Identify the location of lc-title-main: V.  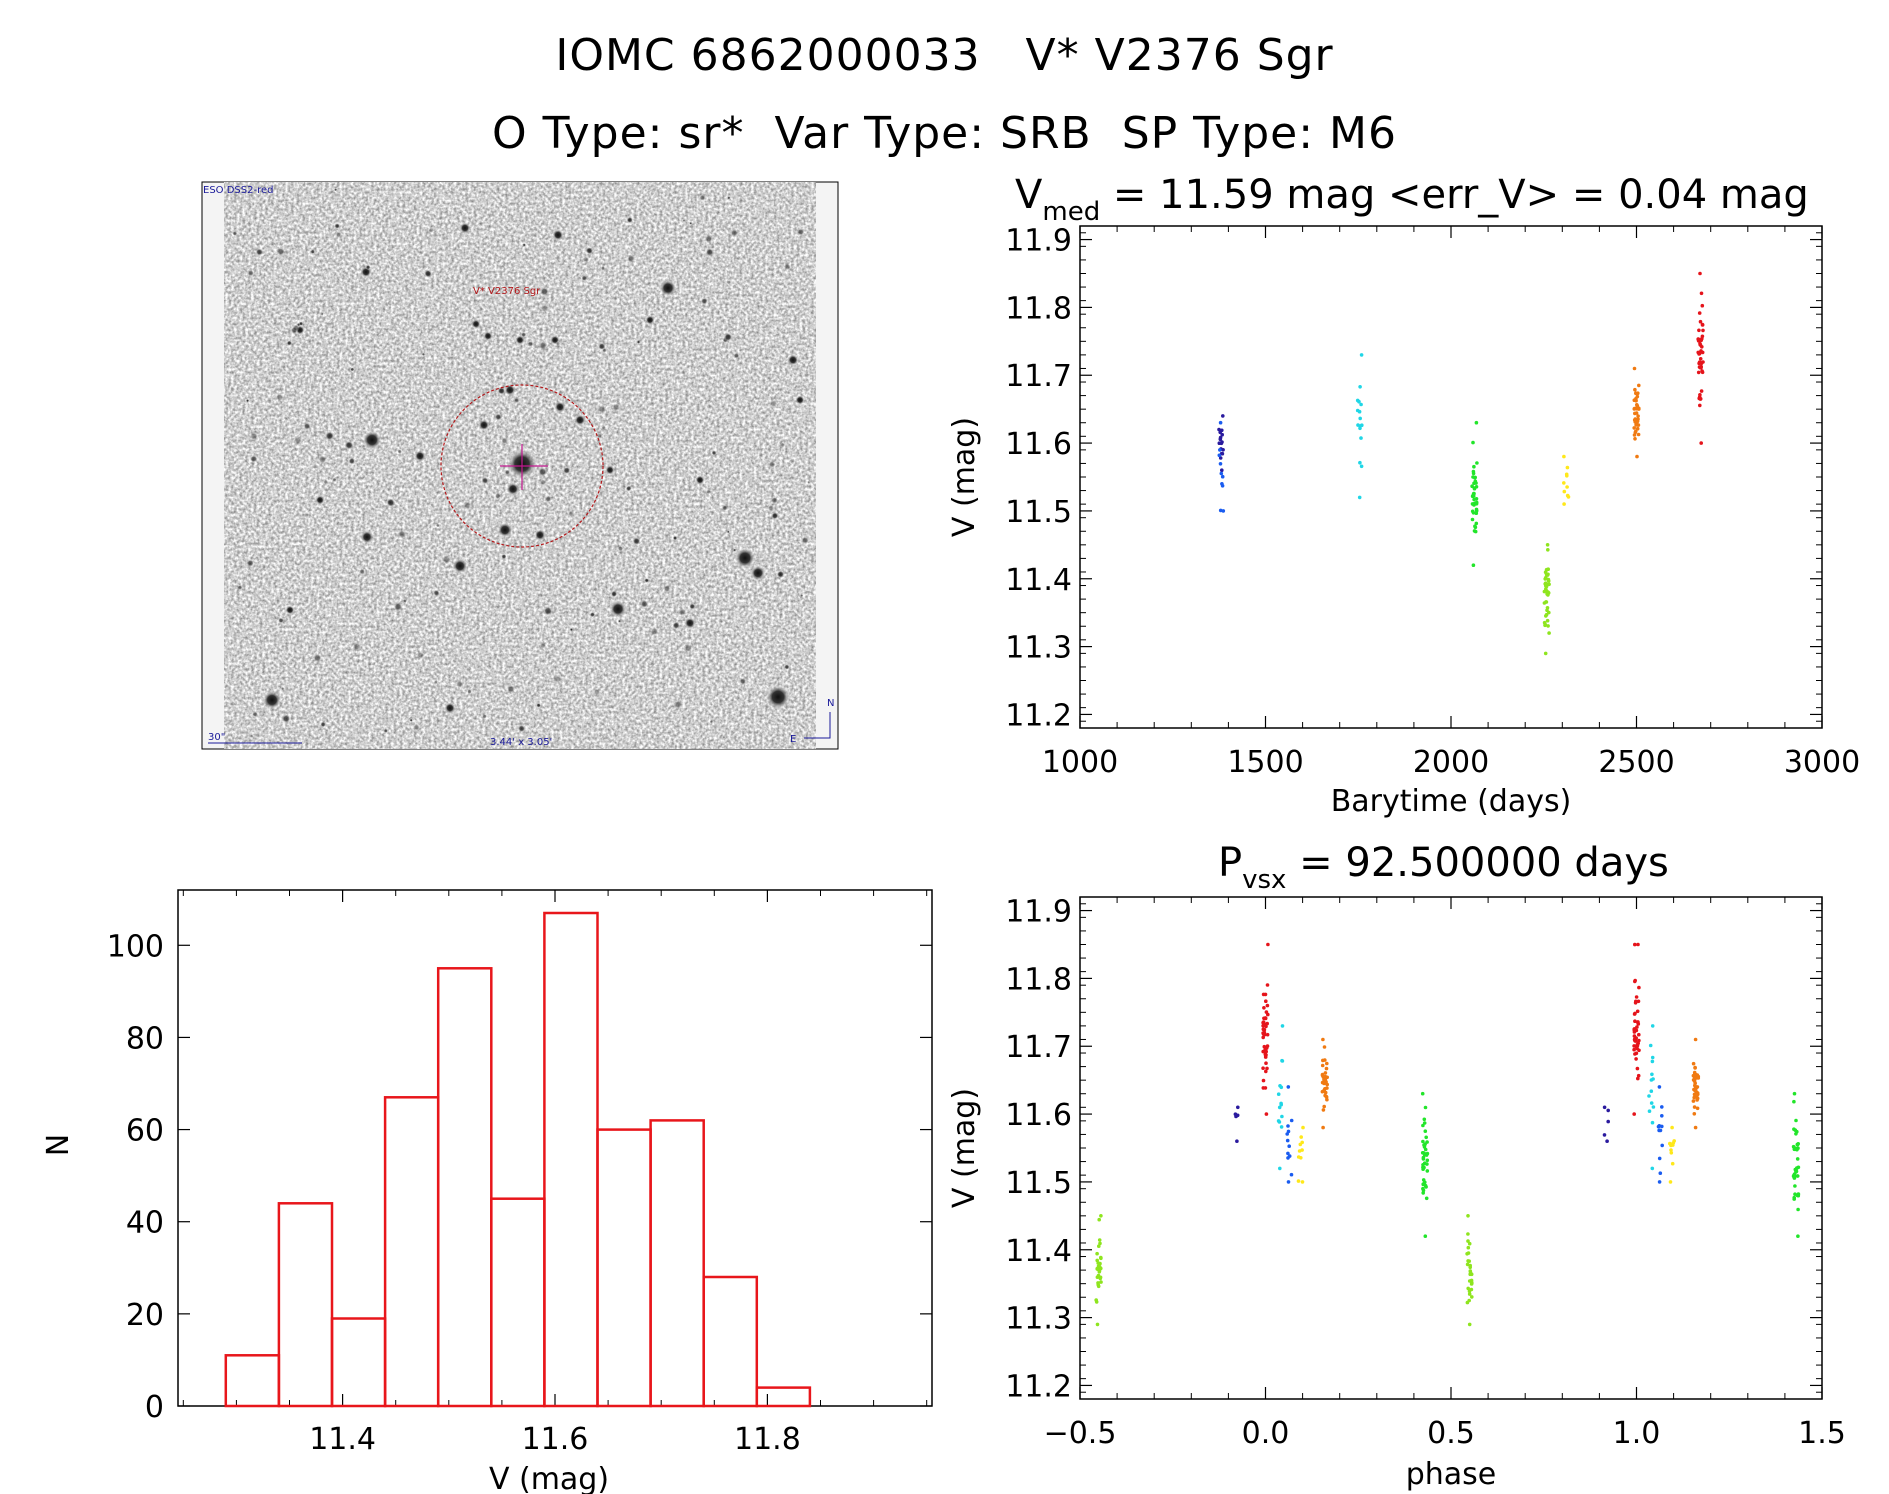
(1029, 195).